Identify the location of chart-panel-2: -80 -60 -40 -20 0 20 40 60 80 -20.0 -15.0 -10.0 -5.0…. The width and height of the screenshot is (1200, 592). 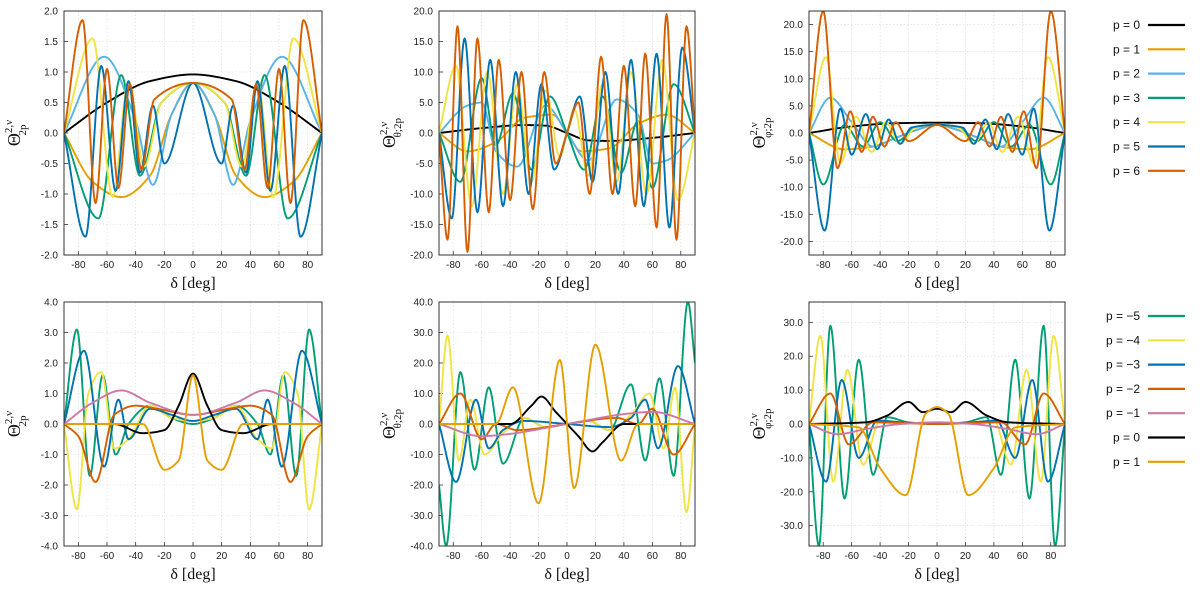
(537, 149).